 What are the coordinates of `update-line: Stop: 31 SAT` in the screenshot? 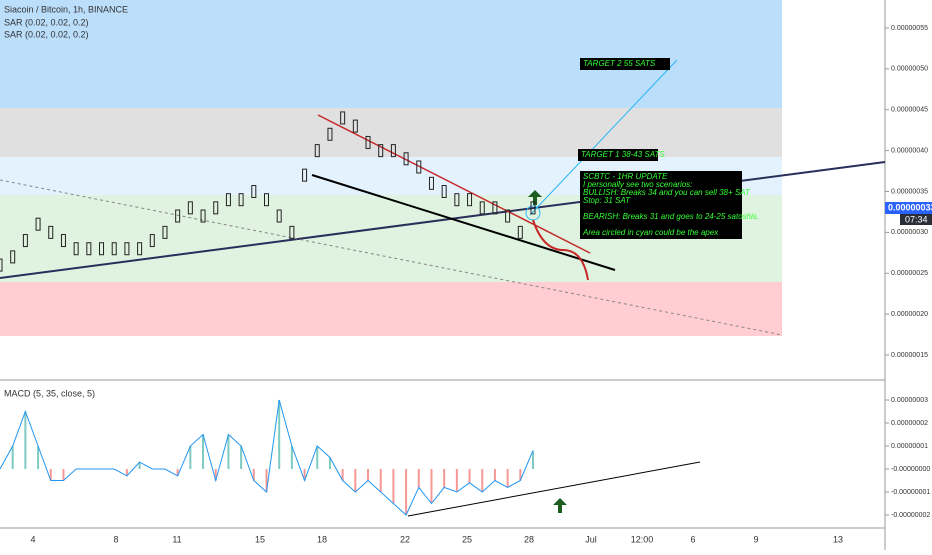 It's located at (607, 200).